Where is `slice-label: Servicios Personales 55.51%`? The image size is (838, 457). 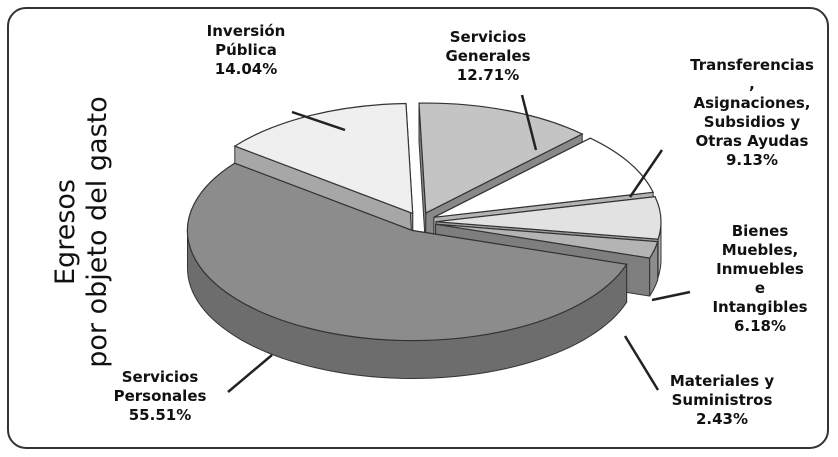 slice-label: Servicios Personales 55.51% is located at coordinates (160, 396).